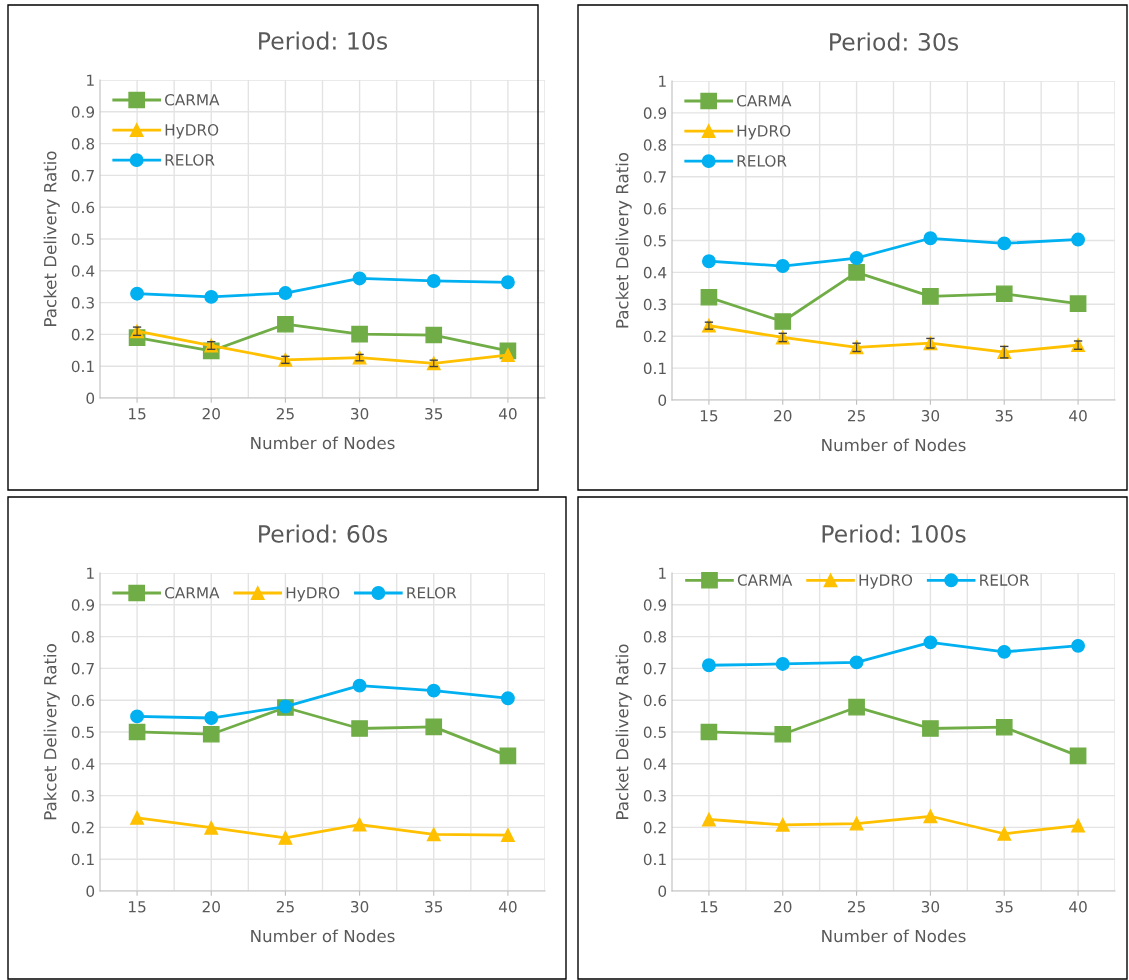 This screenshot has height=980, width=1129. I want to click on chart-title: Period: 100s, so click(894, 533).